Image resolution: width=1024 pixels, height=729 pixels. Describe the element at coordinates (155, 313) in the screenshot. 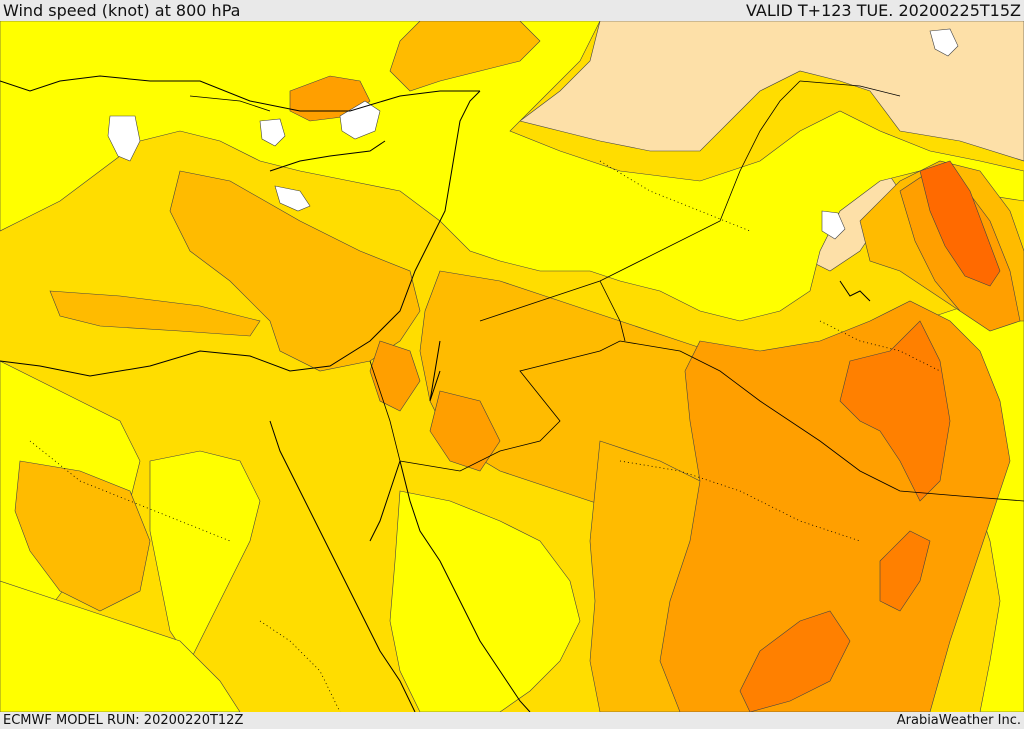

I see `amber-band-mediterranean` at that location.